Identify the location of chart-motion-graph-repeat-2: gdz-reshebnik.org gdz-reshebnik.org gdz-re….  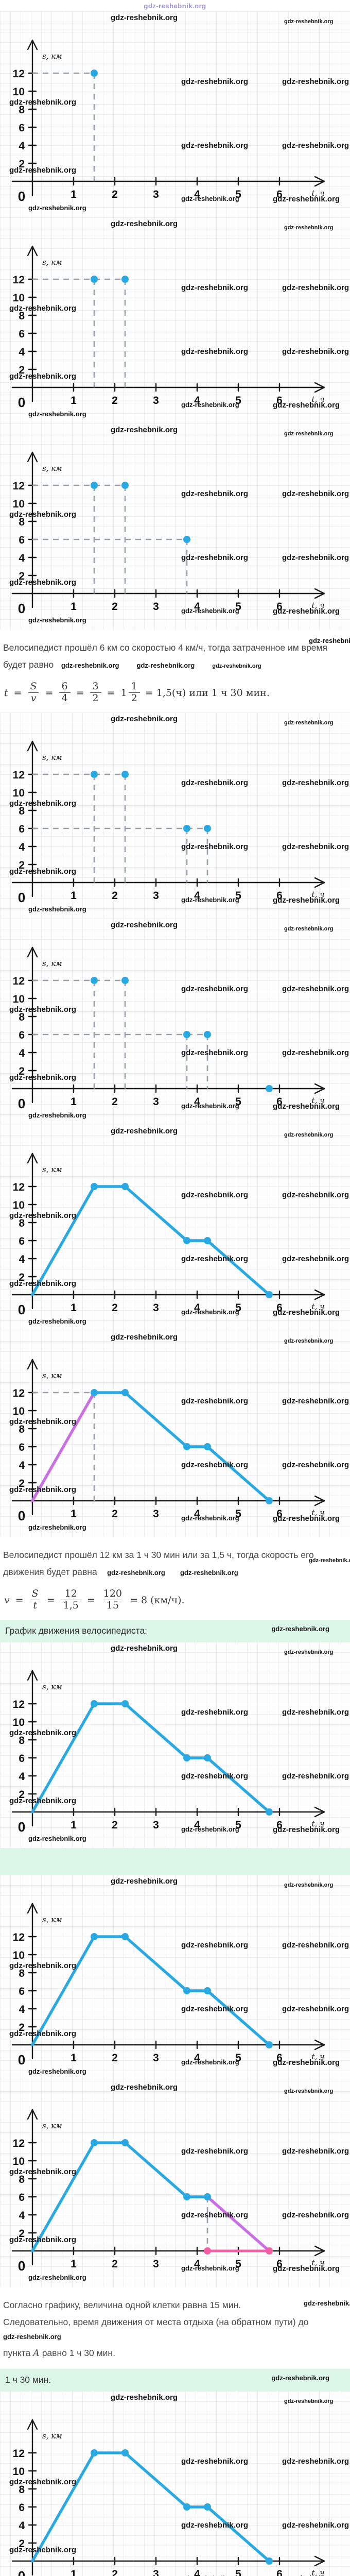
(175, 2483).